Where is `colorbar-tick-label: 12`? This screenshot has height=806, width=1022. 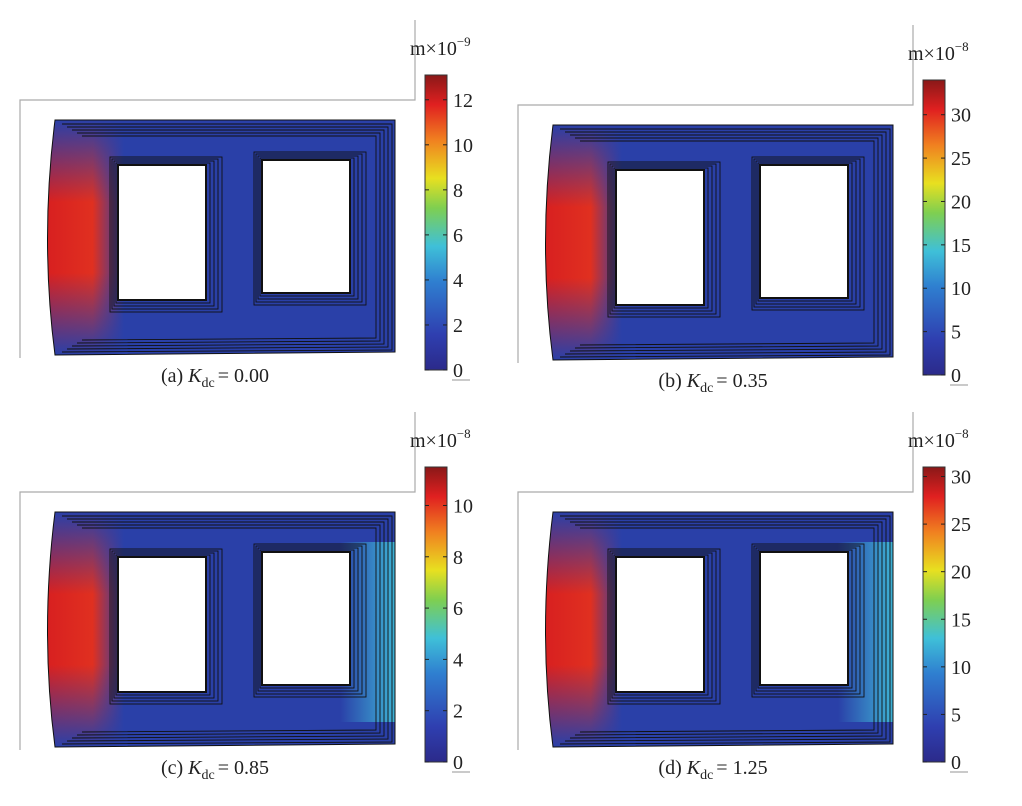
colorbar-tick-label: 12 is located at coordinates (463, 101).